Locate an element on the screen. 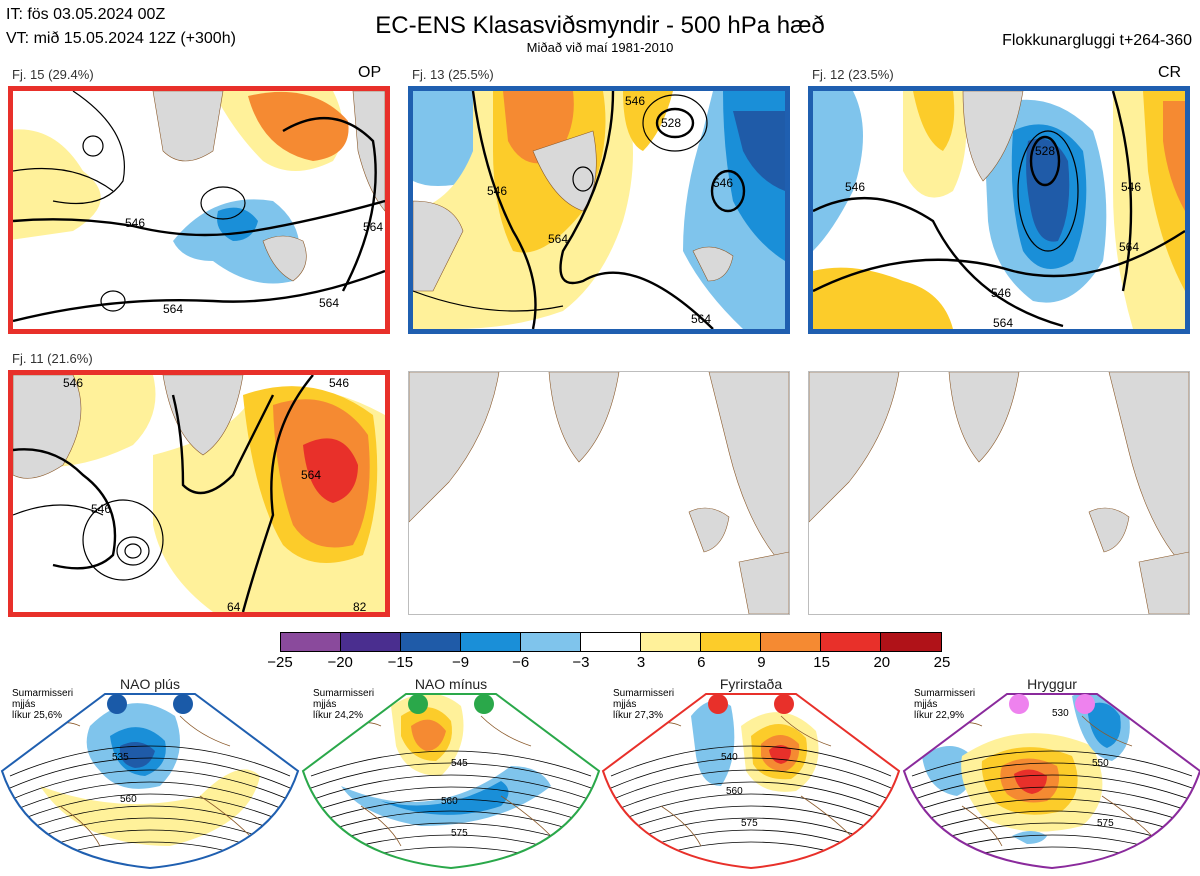 The height and width of the screenshot is (876, 1200). valid-time: VT: mið 15.05.2024 12Z (+300h) is located at coordinates (121, 38).